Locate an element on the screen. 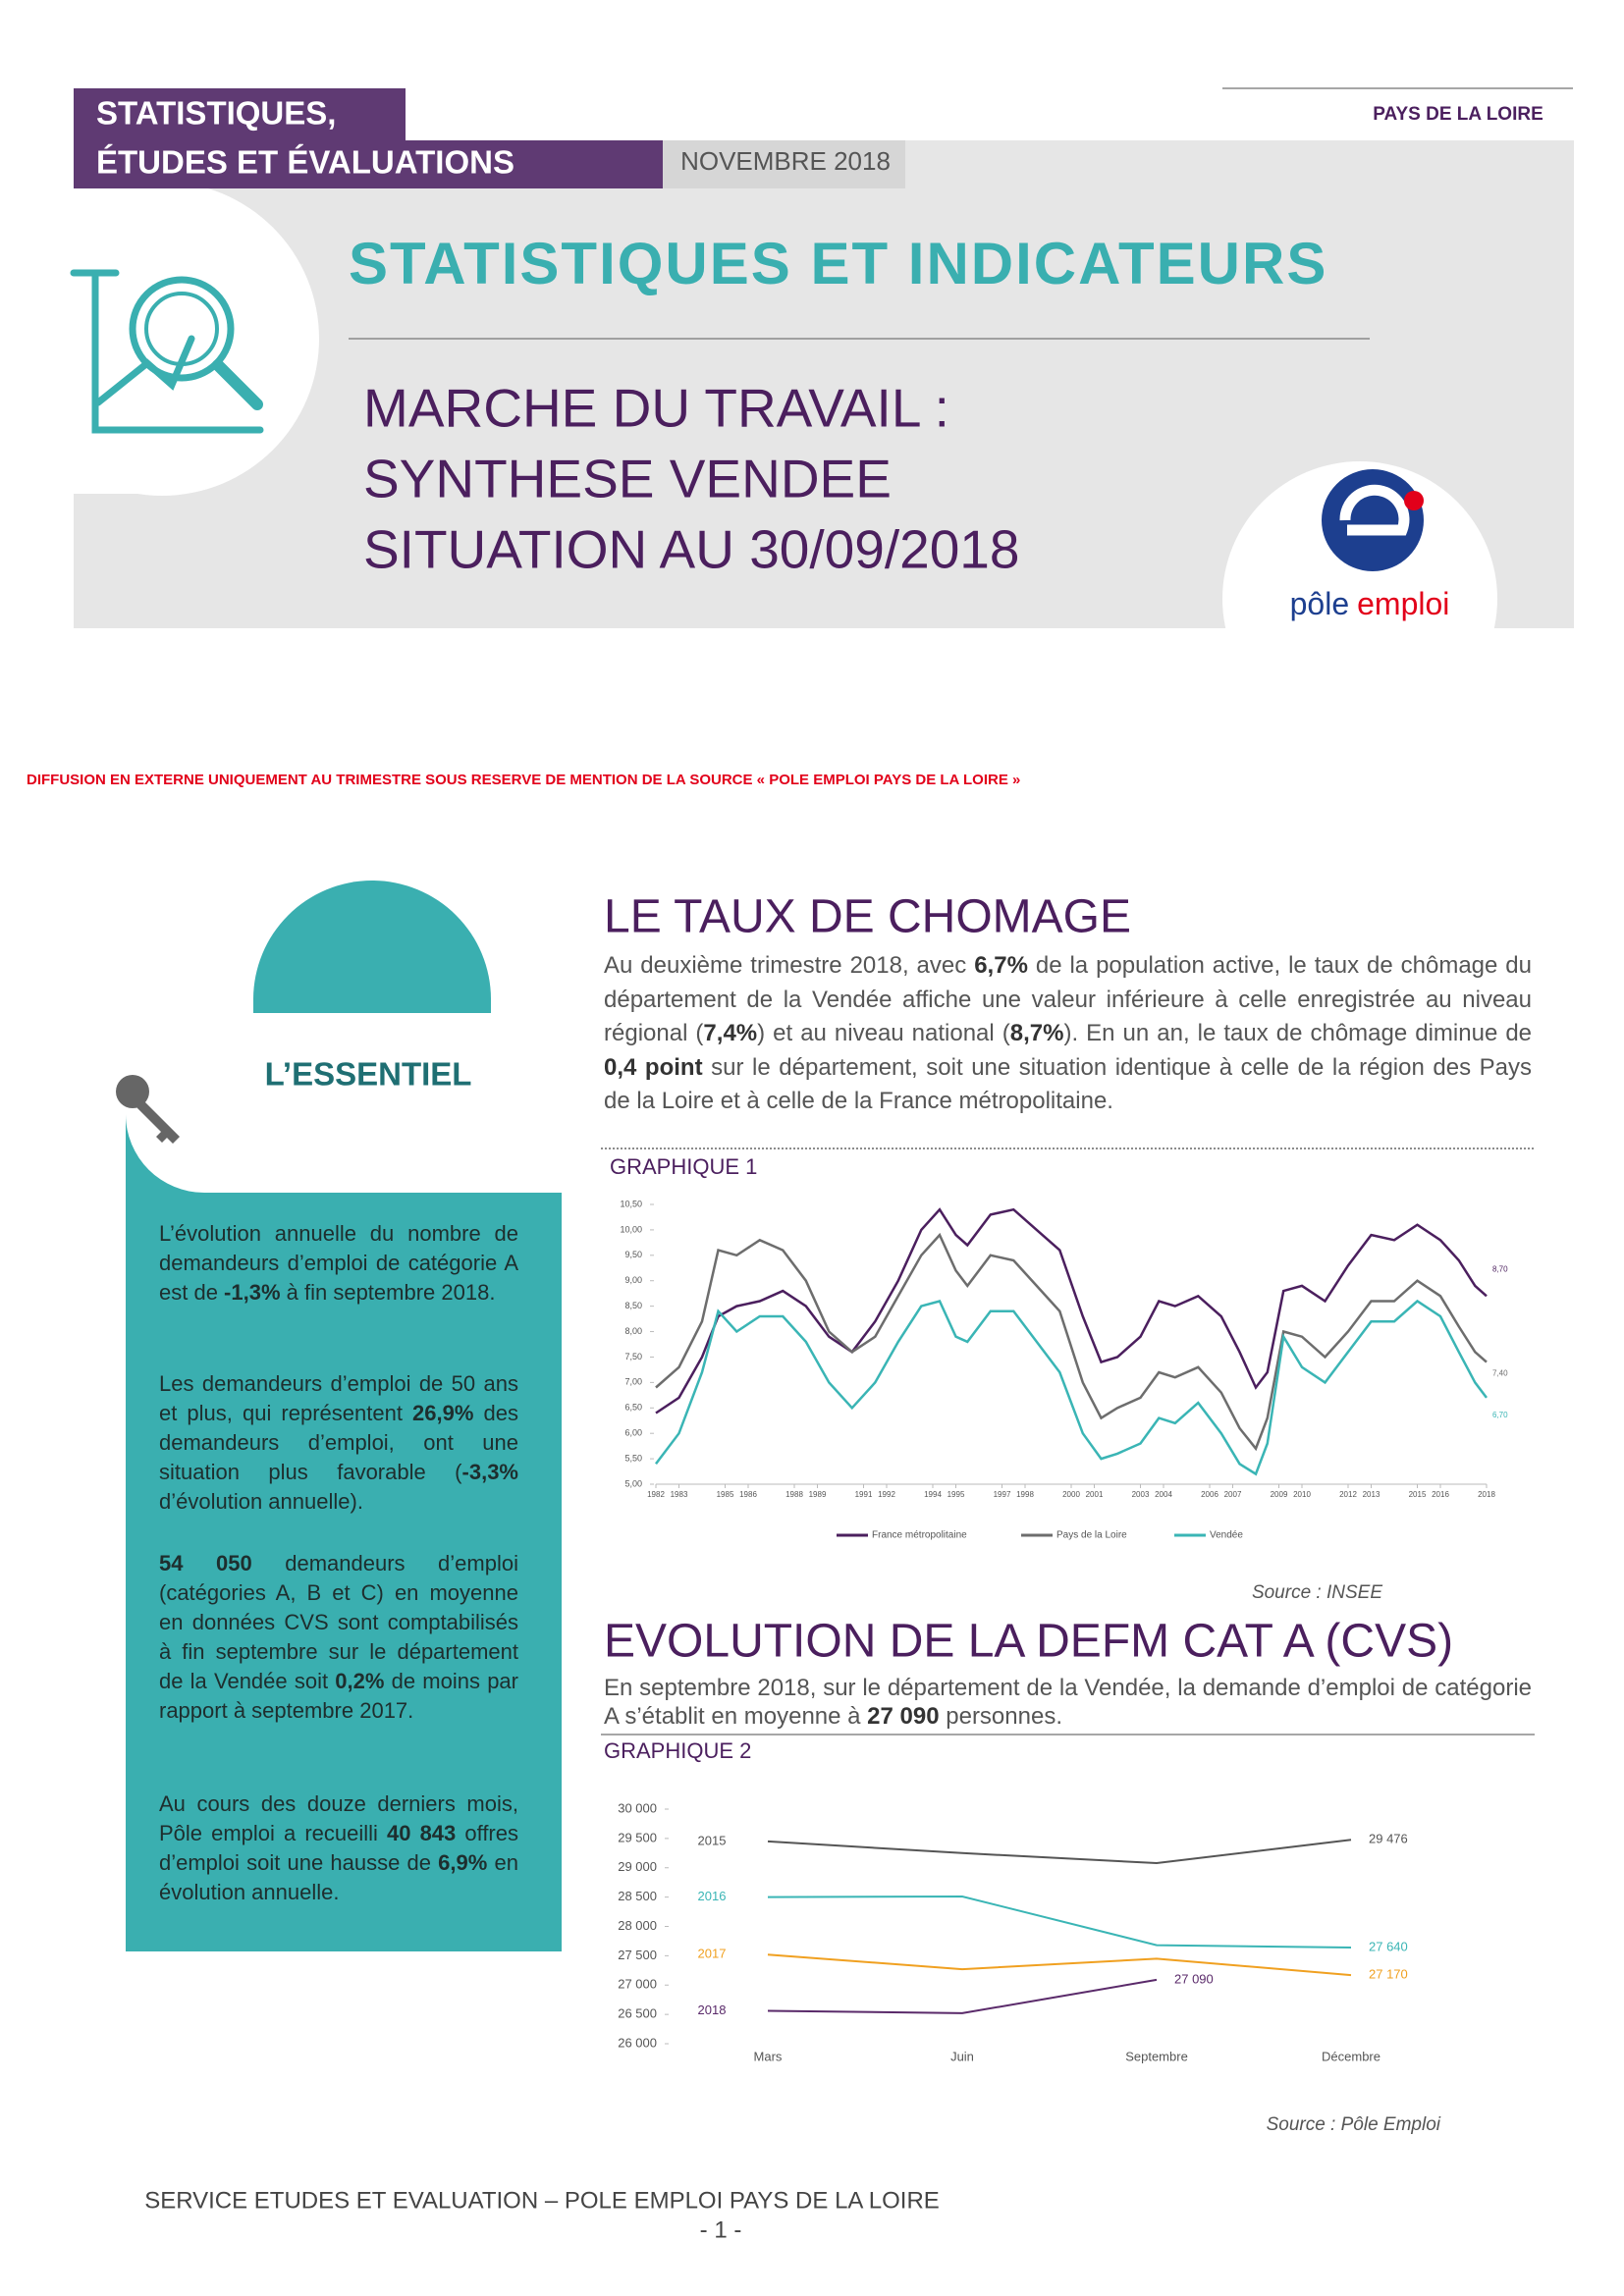 This screenshot has width=1624, height=2296. y-tick-label: 10,50 is located at coordinates (631, 1203).